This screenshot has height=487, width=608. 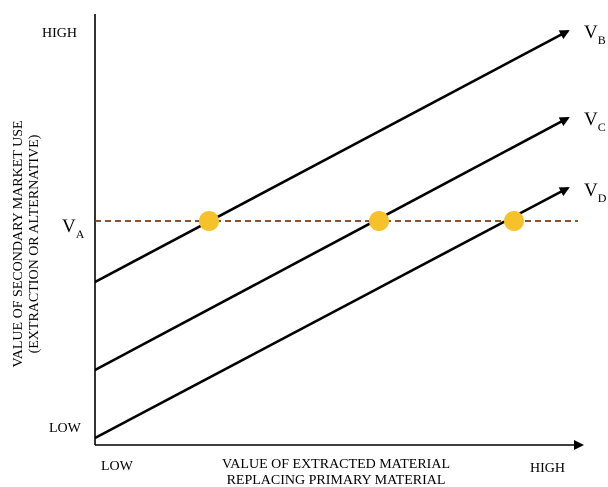 What do you see at coordinates (336, 480) in the screenshot?
I see `x-axis-title-line2: REPLACING PRIMARY MATERIAL` at bounding box center [336, 480].